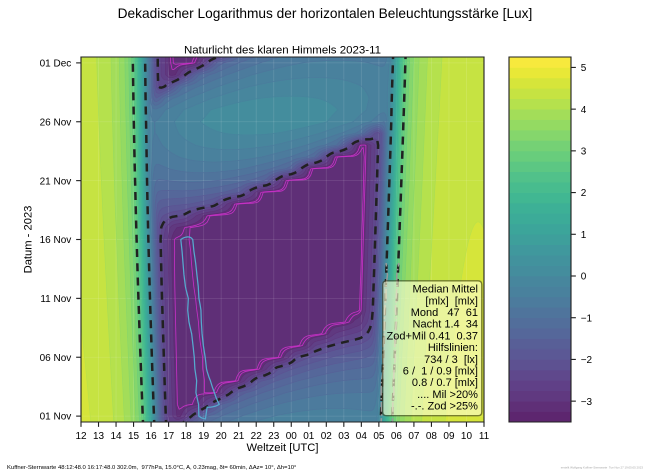 Image resolution: width=650 pixels, height=475 pixels. Describe the element at coordinates (56, 122) in the screenshot. I see `svg-text: 26 Nov` at that location.